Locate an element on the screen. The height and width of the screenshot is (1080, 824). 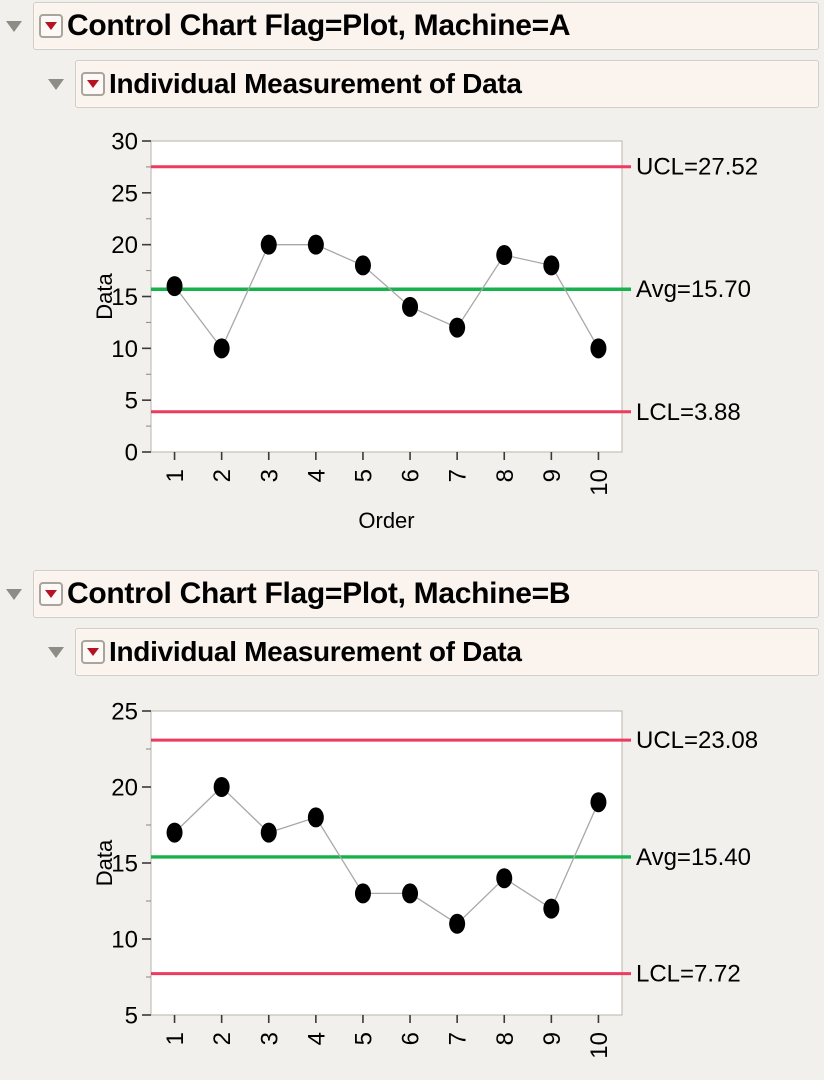
outline-node-individual-measurement-b: Individual Measurement of Data is located at coordinates (433, 652).